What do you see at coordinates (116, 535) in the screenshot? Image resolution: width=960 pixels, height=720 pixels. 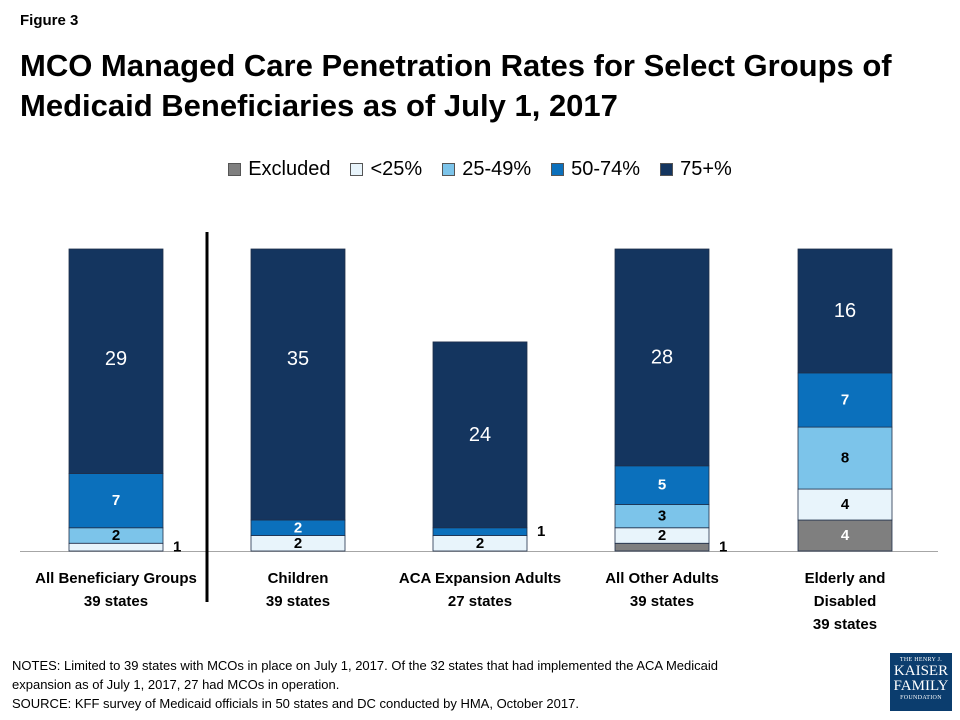 I see `data-label-all-beneficiary-groups-25-49: 2` at bounding box center [116, 535].